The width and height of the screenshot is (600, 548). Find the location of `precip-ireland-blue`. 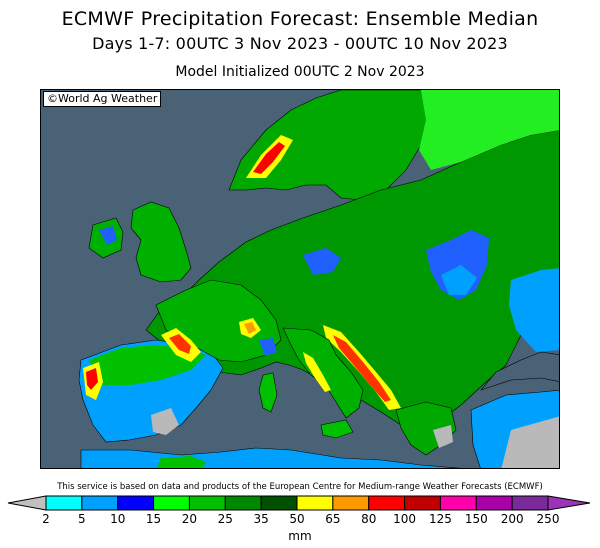

precip-ireland-blue is located at coordinates (108, 235).